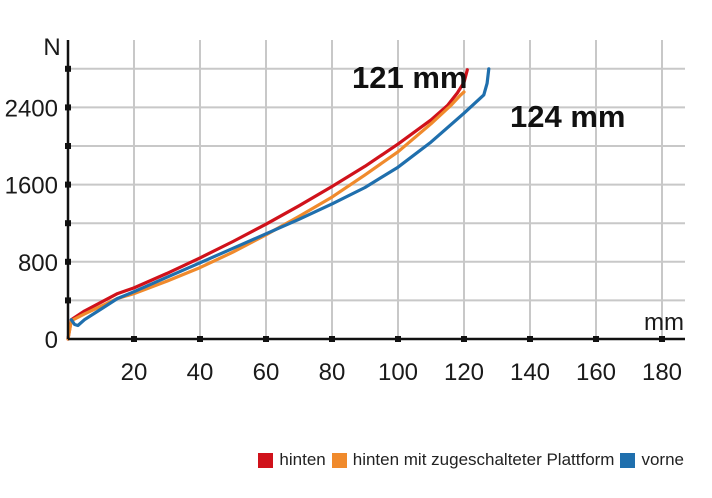 This screenshot has width=712, height=498. Describe the element at coordinates (662, 459) in the screenshot. I see `legend-label-vorne: vorne` at that location.